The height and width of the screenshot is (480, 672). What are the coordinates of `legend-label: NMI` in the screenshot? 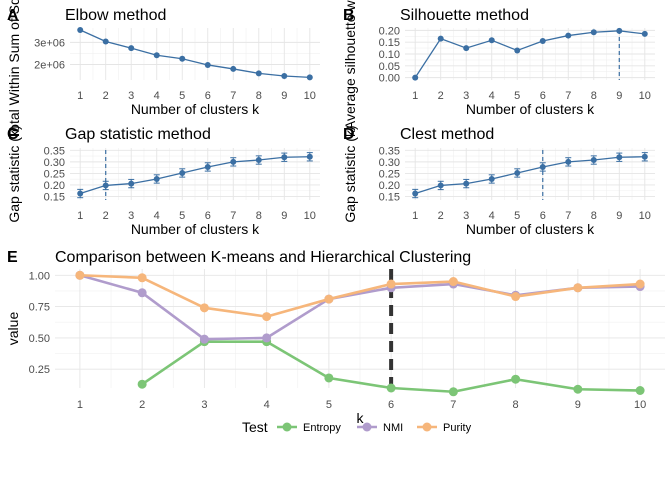 It's located at (393, 428).